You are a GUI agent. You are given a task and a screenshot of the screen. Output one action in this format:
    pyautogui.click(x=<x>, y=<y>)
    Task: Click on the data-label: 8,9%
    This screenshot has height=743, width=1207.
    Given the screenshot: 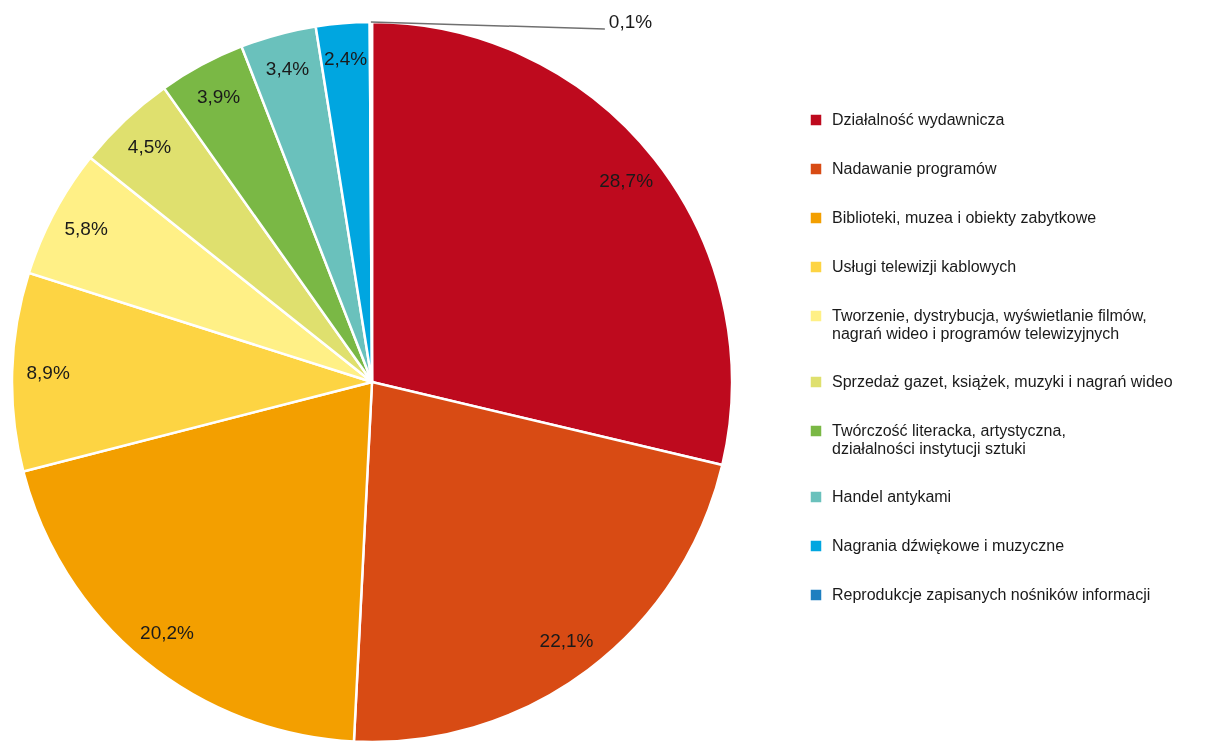 What is the action you would take?
    pyautogui.click(x=48, y=372)
    